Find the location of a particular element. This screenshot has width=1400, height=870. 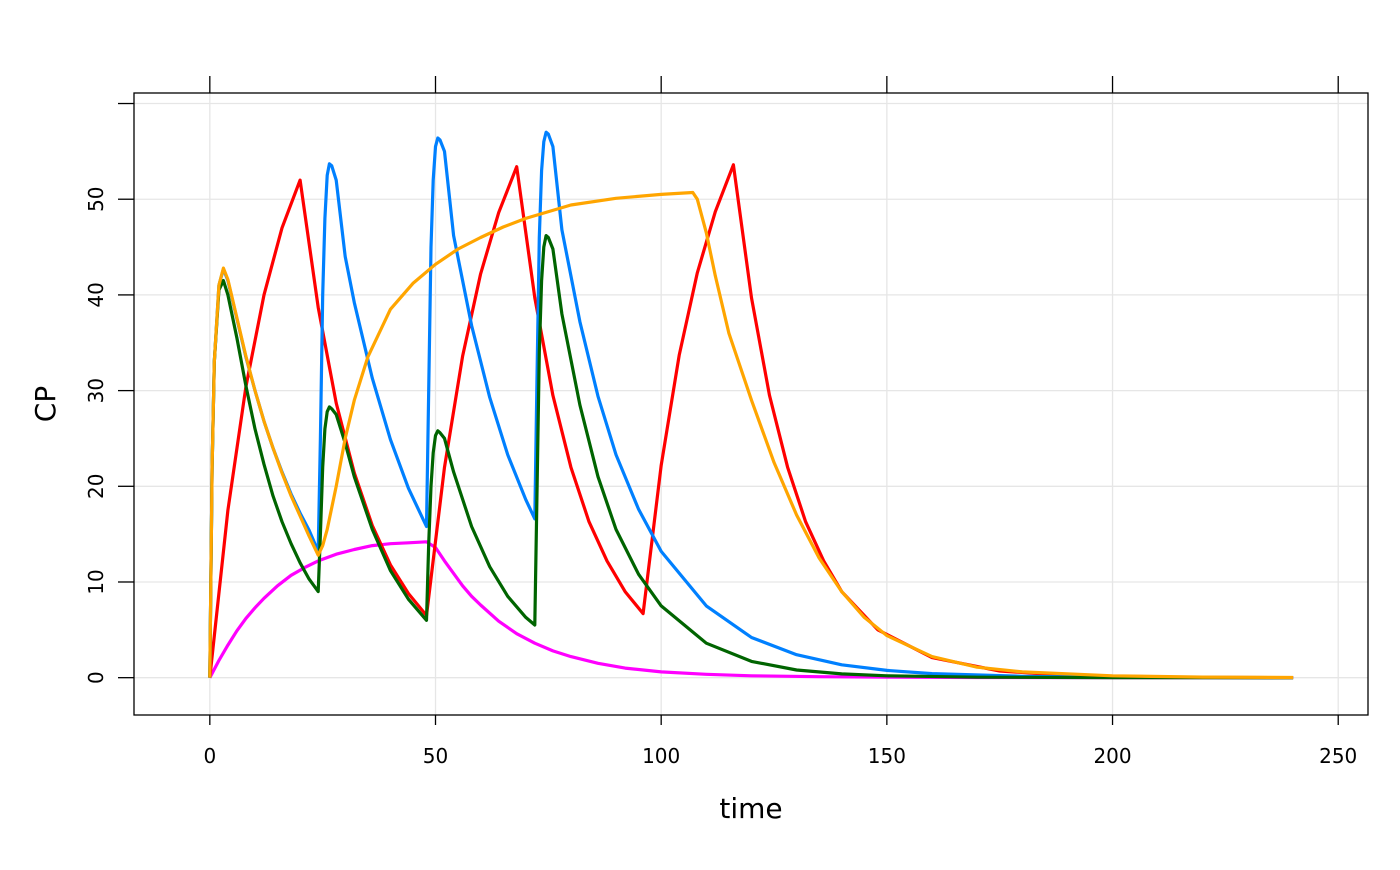

y-tick-label: 10 is located at coordinates (96, 581).